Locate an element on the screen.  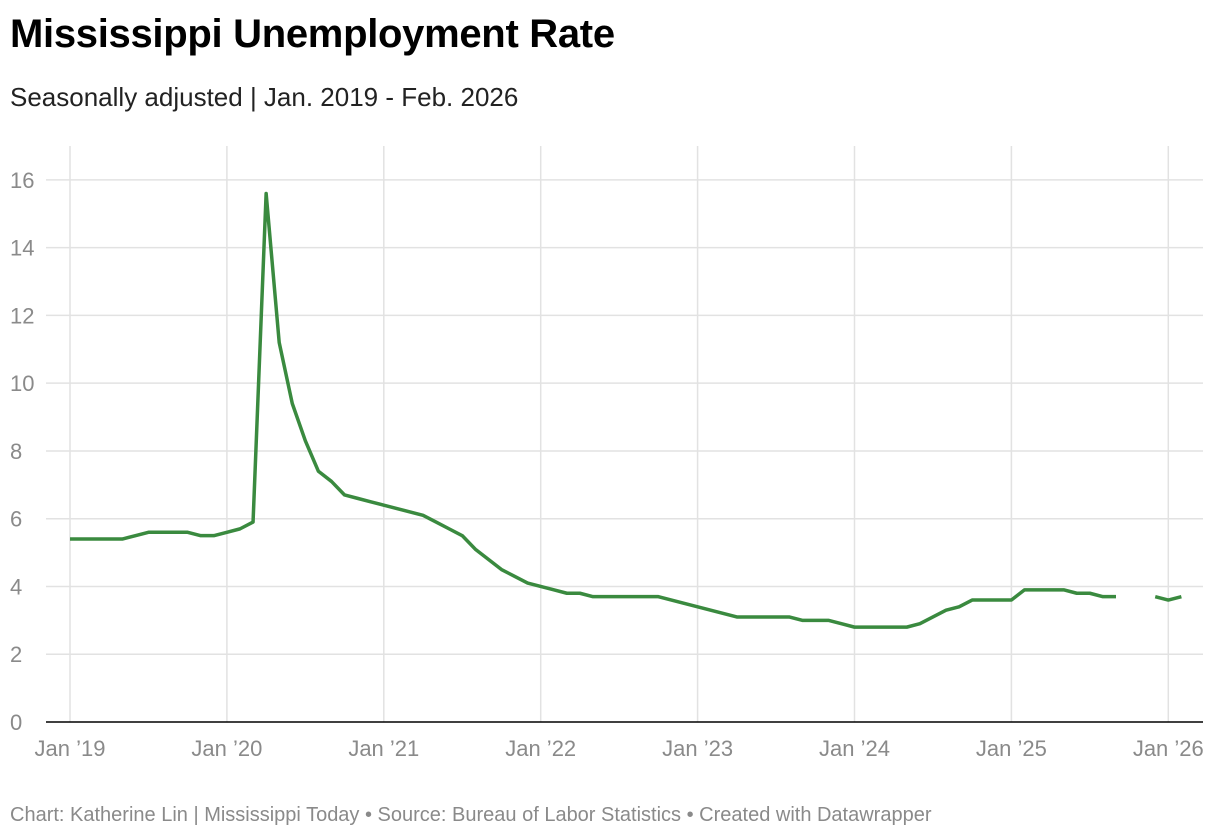
y-tick-label: 12 is located at coordinates (22, 315).